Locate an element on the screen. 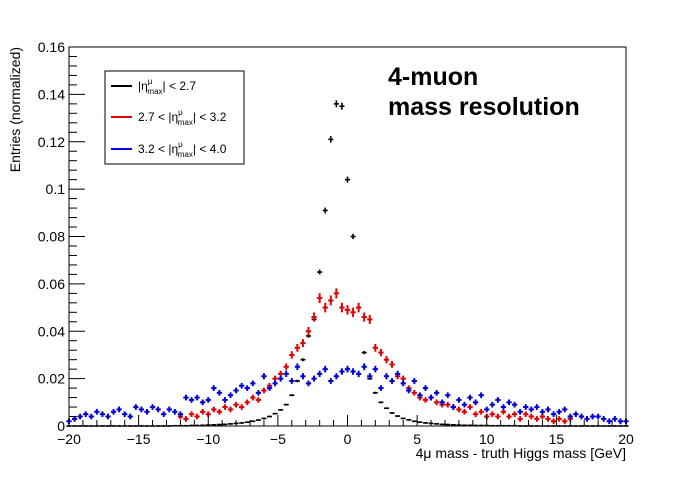 This screenshot has width=696, height=479. y-tick-label: 0.04 is located at coordinates (51, 331).